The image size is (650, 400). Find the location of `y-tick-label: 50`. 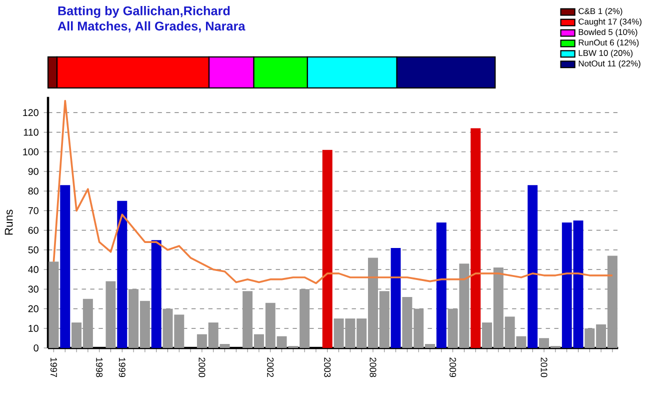

y-tick-label: 50 is located at coordinates (33, 250).